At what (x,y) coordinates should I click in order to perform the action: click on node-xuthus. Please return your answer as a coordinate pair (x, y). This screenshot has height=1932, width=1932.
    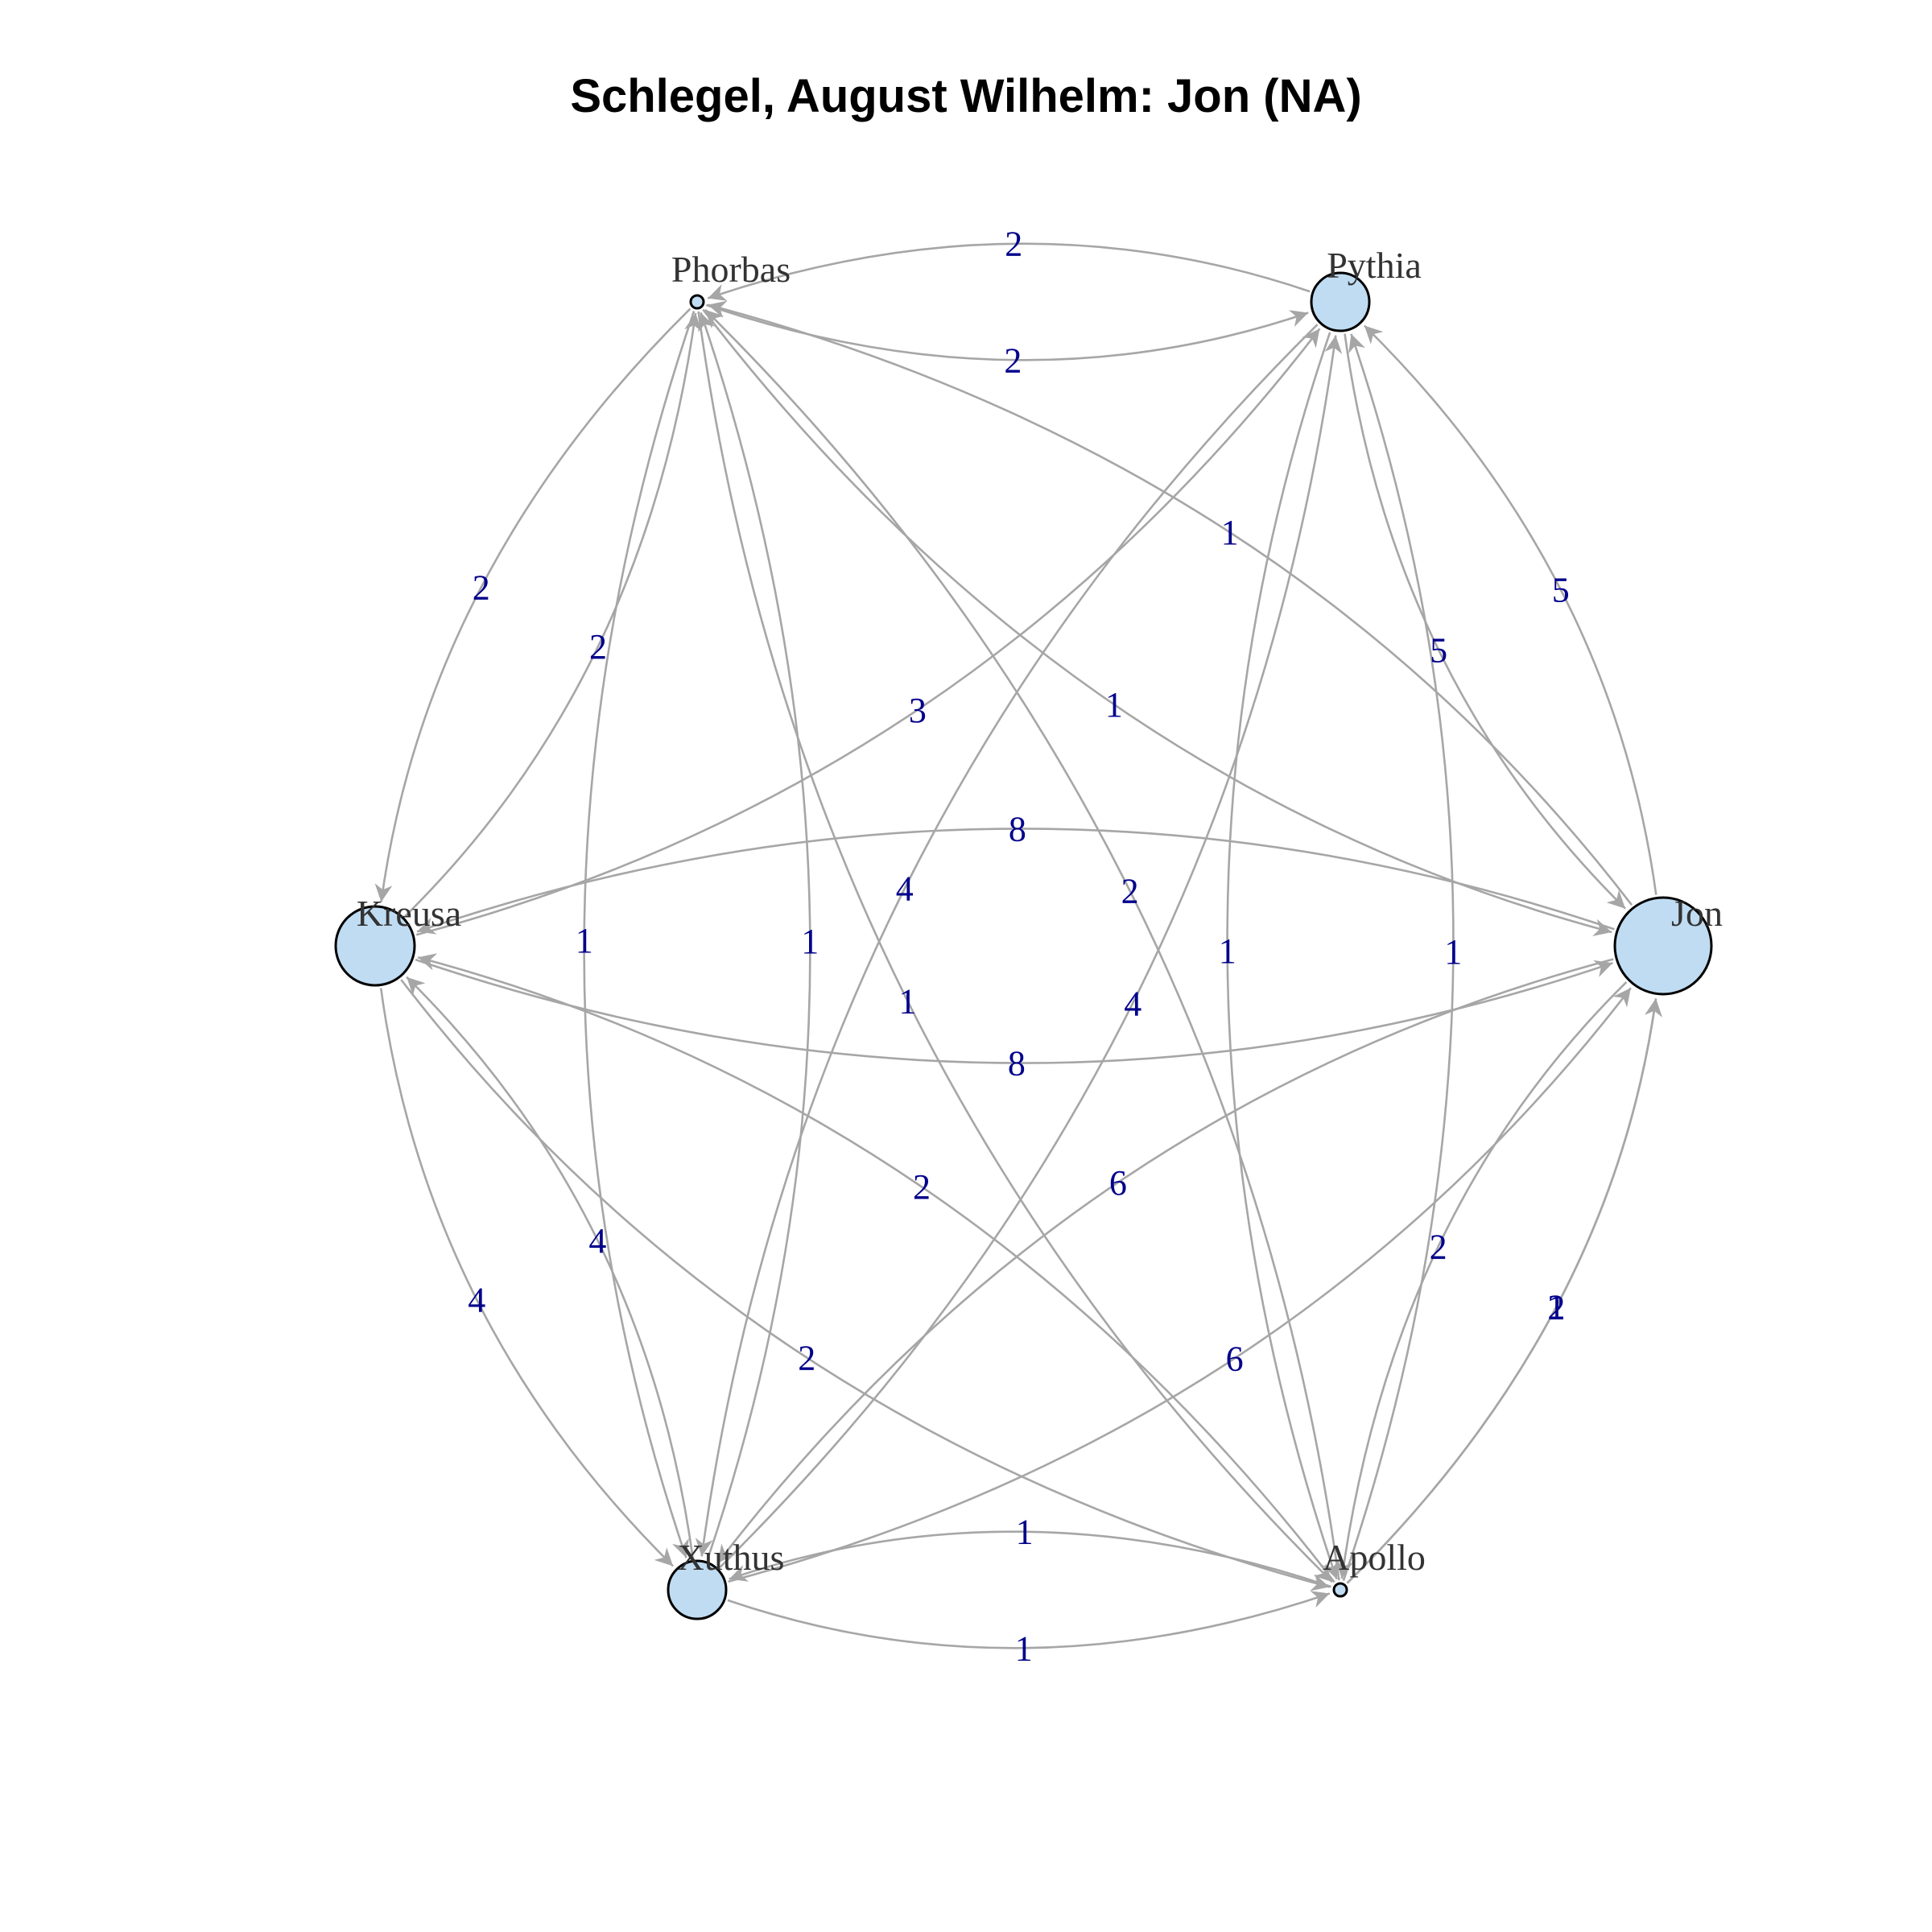
    Looking at the image, I should click on (697, 1589).